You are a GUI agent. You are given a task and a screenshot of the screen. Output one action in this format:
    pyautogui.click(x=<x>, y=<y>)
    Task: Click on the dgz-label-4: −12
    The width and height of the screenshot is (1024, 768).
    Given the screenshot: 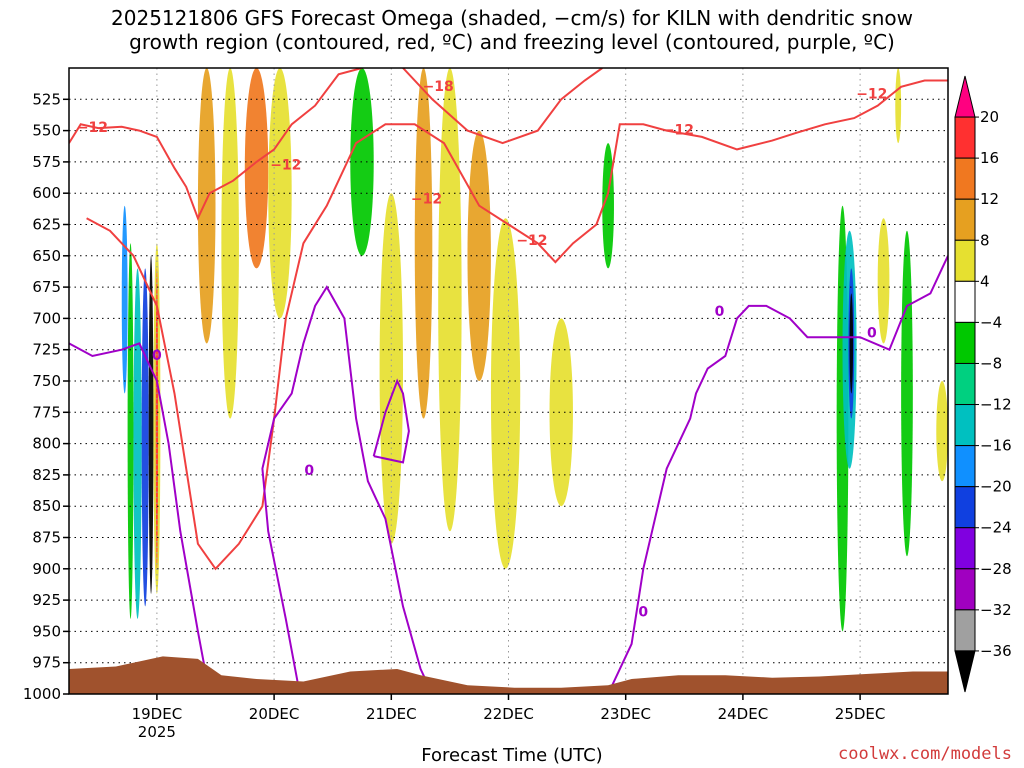 What is the action you would take?
    pyautogui.click(x=531, y=241)
    